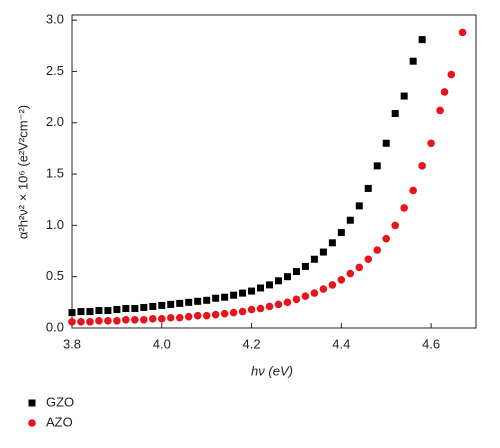  Describe the element at coordinates (55, 275) in the screenshot. I see `y-tick-label: 0.5` at that location.